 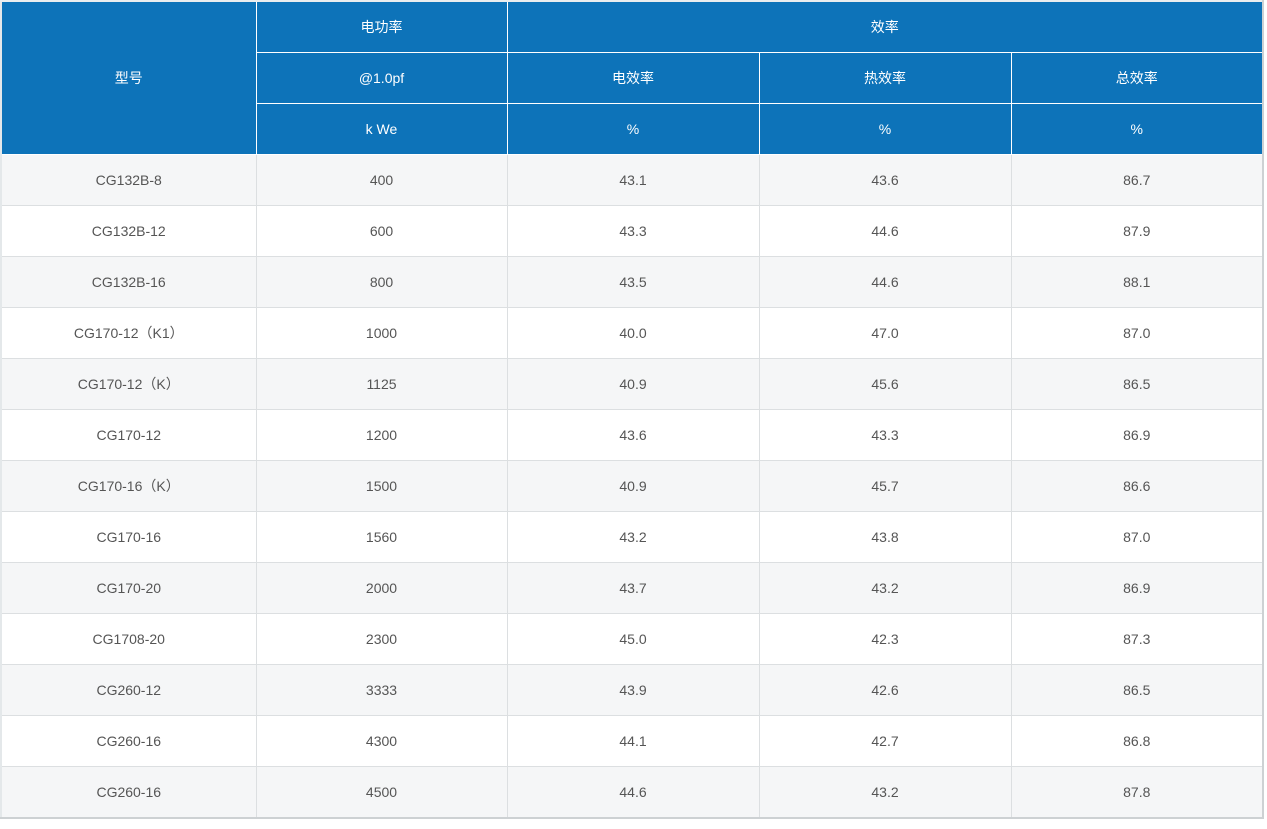 What do you see at coordinates (885, 384) in the screenshot?
I see `value-cell: 45.6` at bounding box center [885, 384].